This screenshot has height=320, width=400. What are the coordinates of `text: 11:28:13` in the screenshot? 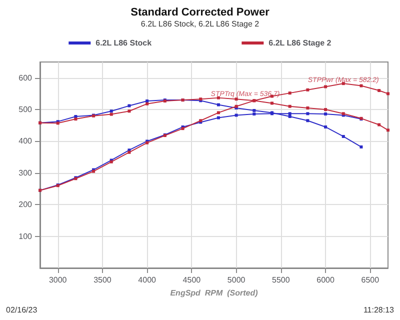 It's located at (379, 310).